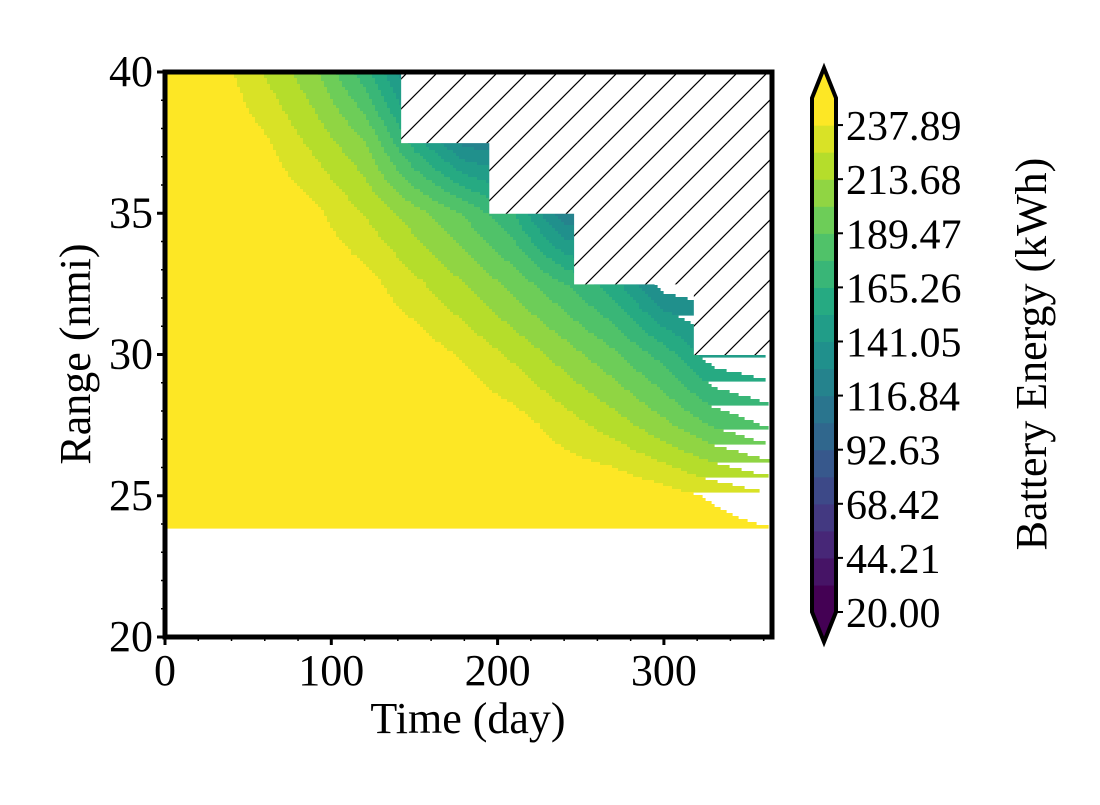 The width and height of the screenshot is (1100, 805). What do you see at coordinates (131, 212) in the screenshot?
I see `y-tick-label: 35` at bounding box center [131, 212].